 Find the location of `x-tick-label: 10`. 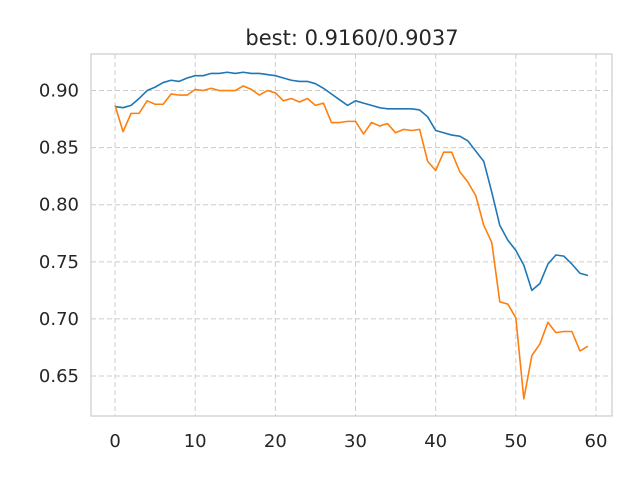

x-tick-label: 10 is located at coordinates (195, 441).